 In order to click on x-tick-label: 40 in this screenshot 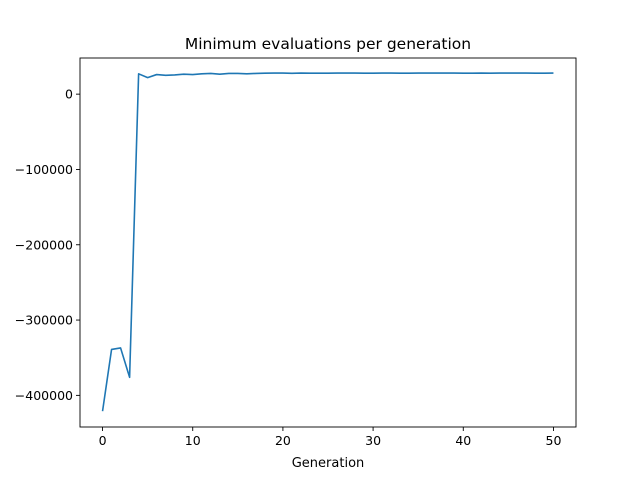, I will do `click(463, 440)`.